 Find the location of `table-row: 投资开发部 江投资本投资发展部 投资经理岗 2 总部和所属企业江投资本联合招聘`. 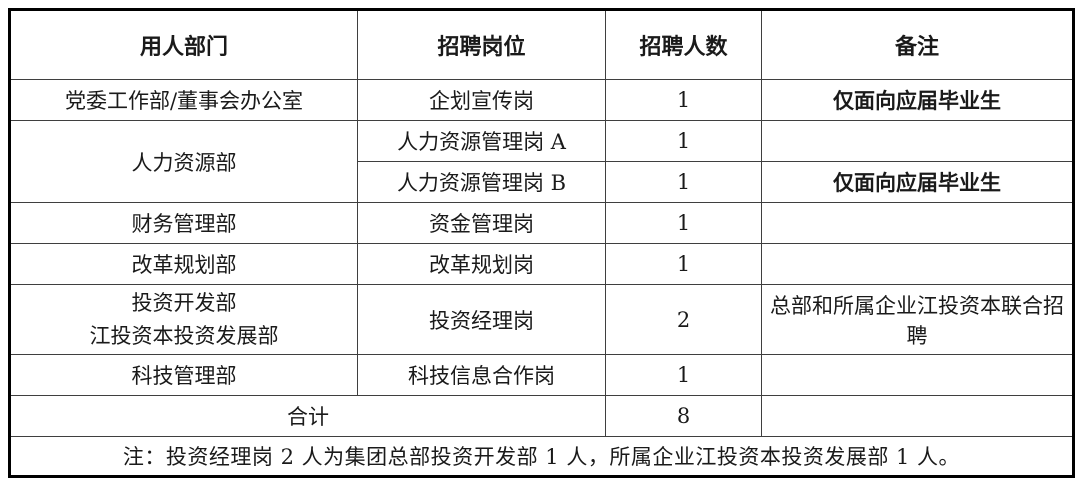

table-row: 投资开发部 江投资本投资发展部 投资经理岗 2 总部和所属企业江投资本联合招聘 is located at coordinates (541, 319).